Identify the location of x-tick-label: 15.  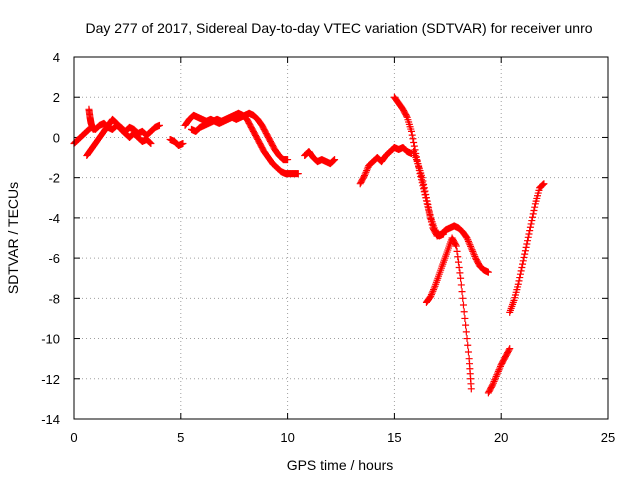
(394, 437).